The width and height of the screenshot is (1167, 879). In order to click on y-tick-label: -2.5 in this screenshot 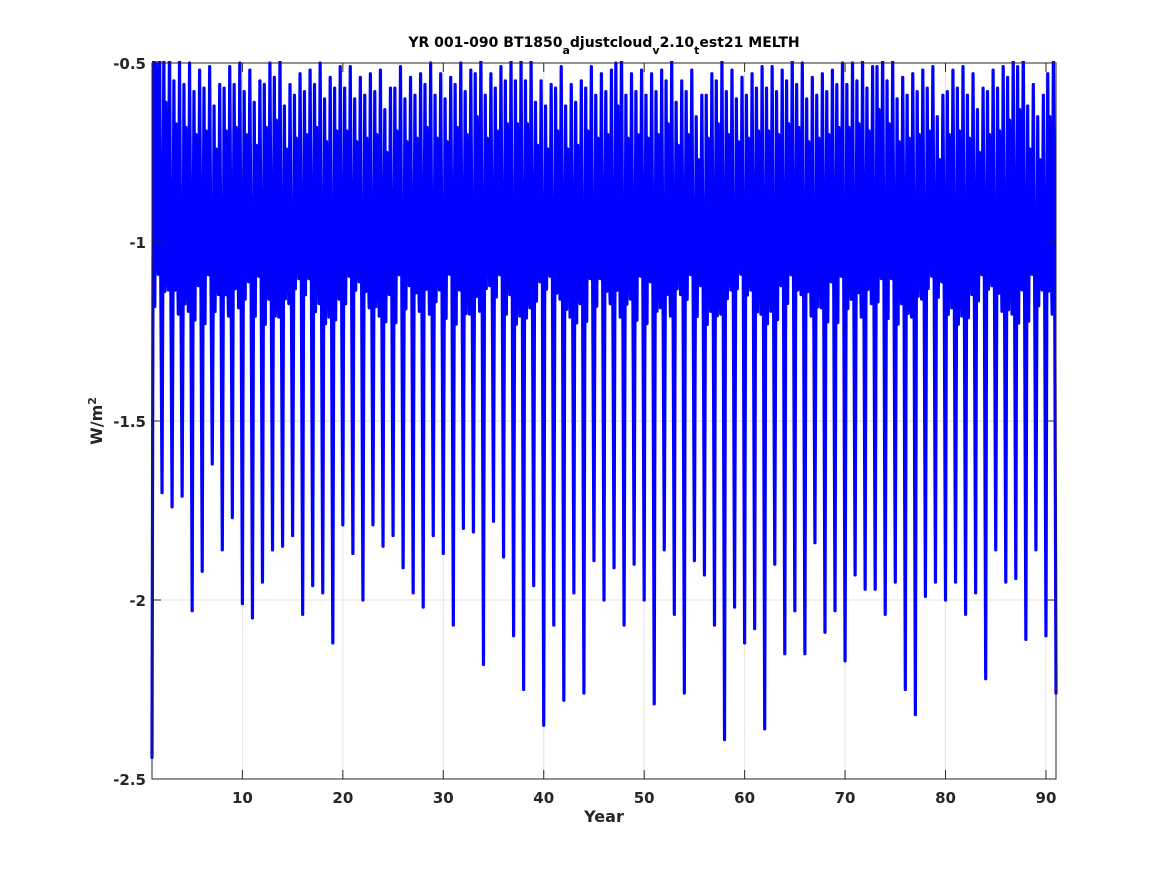, I will do `click(129, 780)`.